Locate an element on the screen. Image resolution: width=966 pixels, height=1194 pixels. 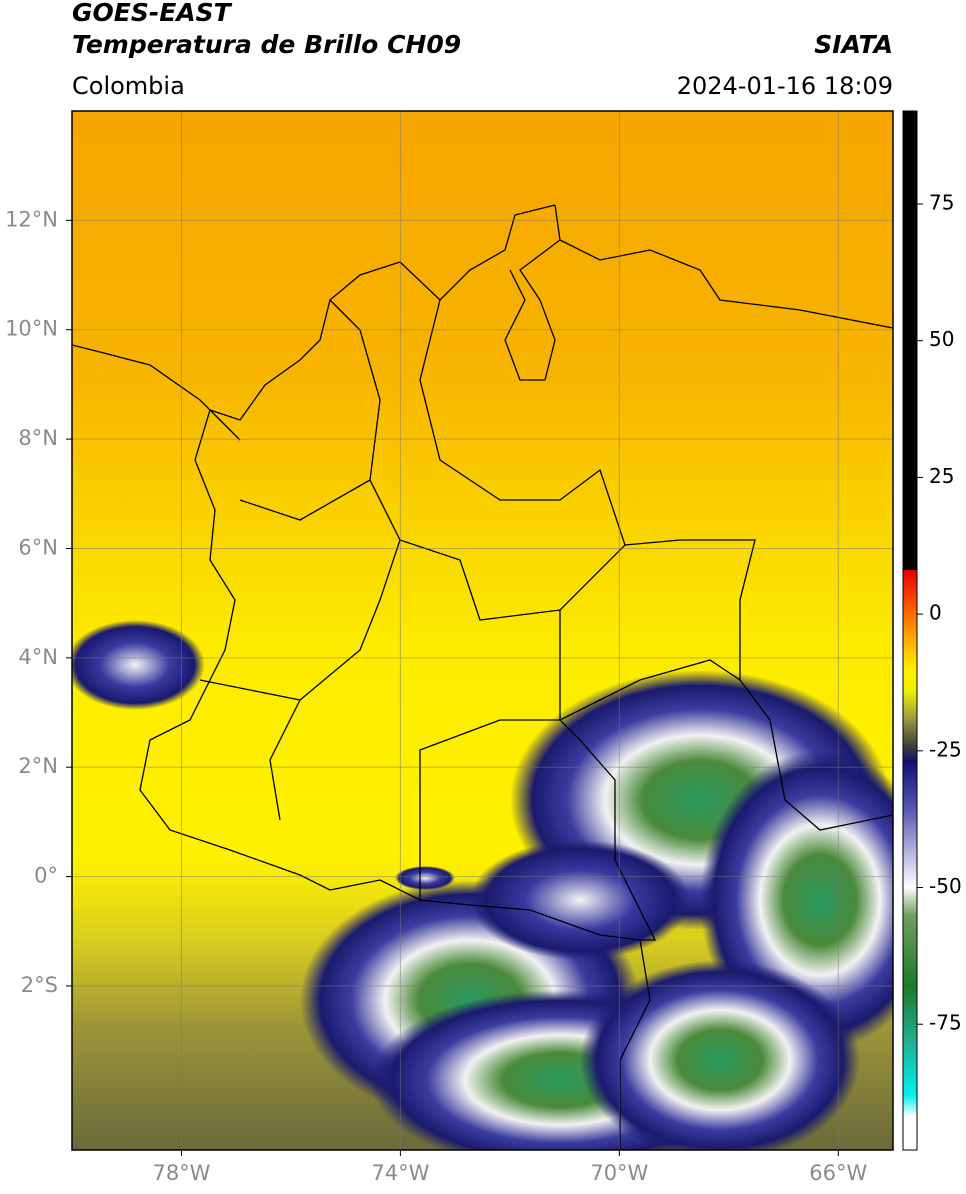
colorbar-tick-label: 75 is located at coordinates (941, 202).